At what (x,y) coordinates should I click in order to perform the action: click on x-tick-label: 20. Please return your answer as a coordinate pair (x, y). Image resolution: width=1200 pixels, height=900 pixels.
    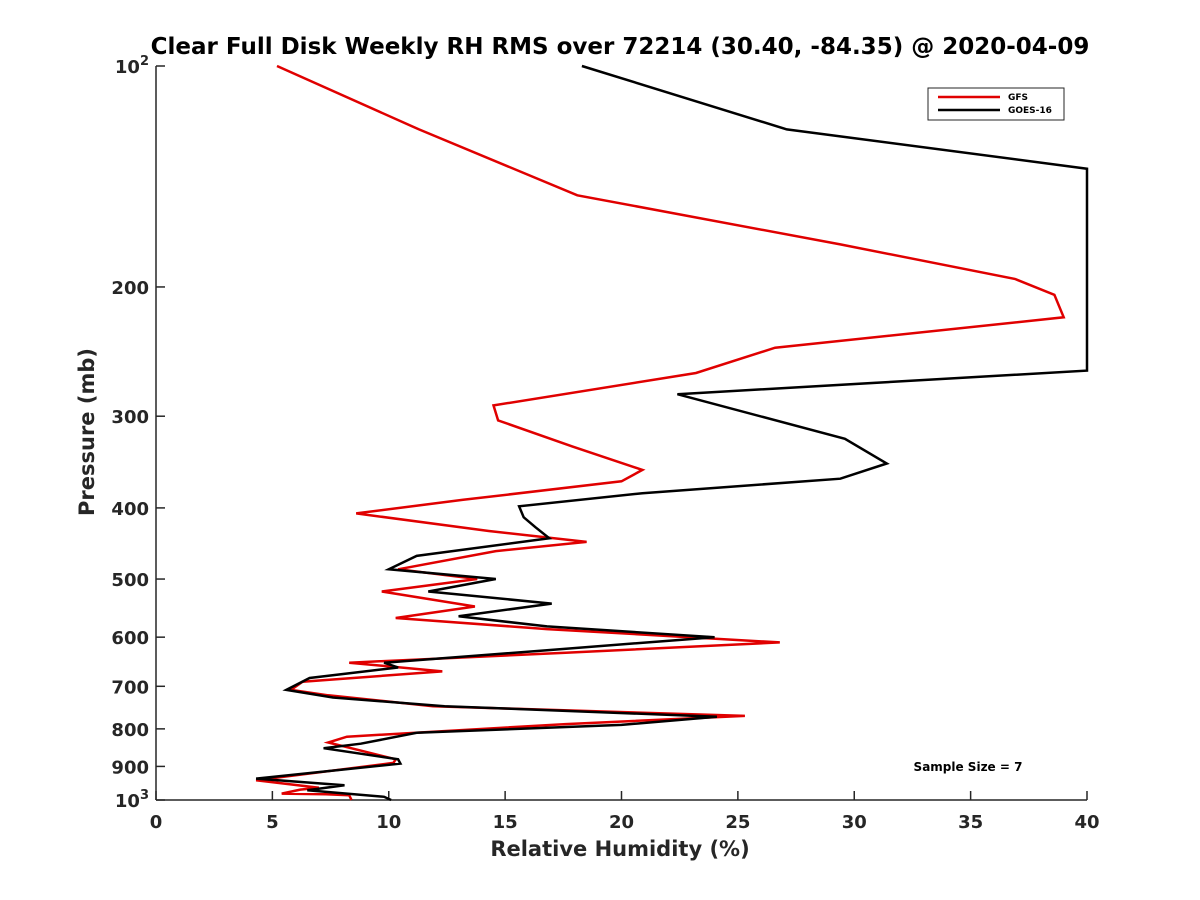
    Looking at the image, I should click on (621, 822).